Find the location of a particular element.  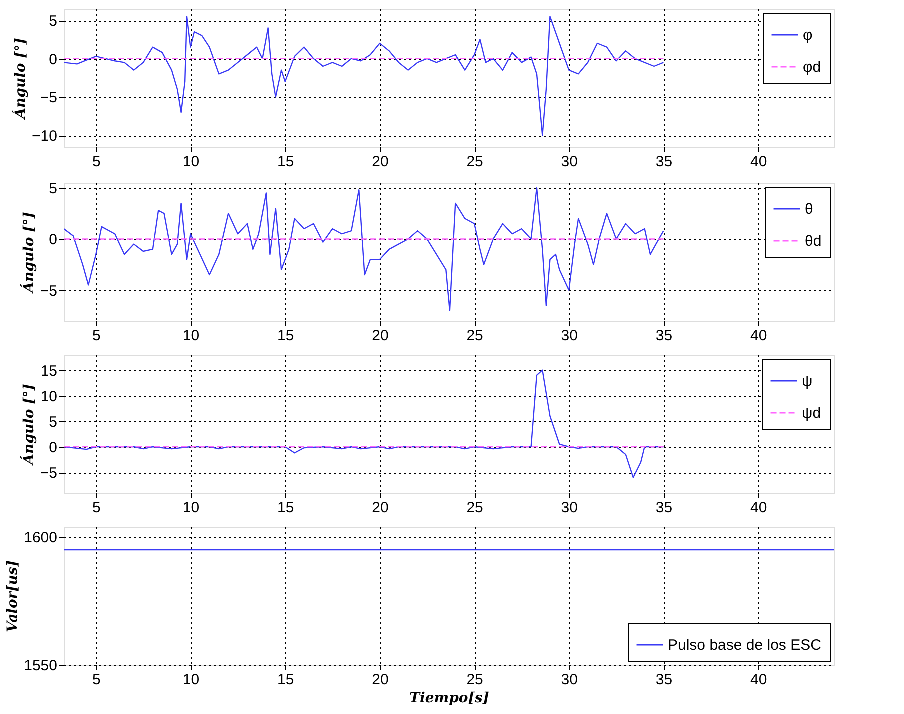

y-axis-title: Valor[us] is located at coordinates (13, 596).